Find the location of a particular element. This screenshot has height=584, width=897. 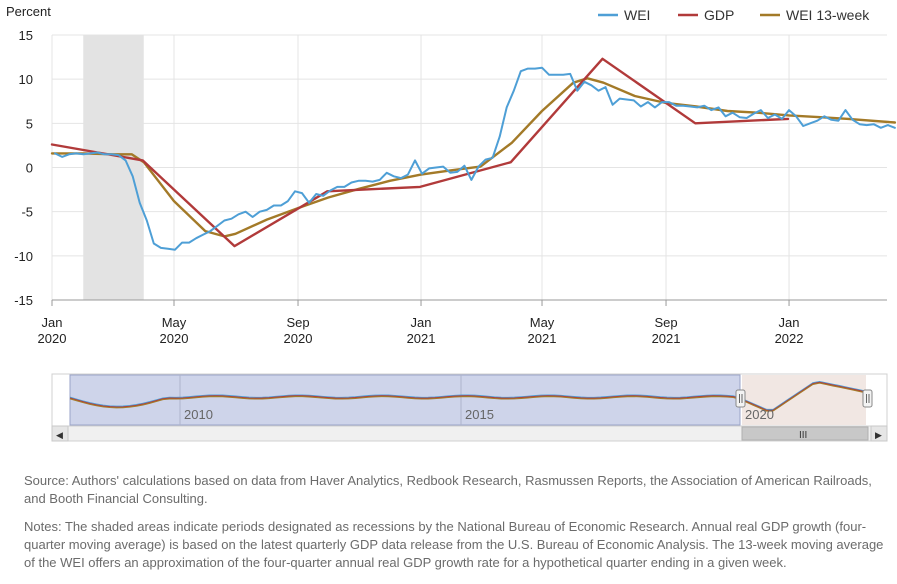

scrollbar-grip: III is located at coordinates (803, 435).